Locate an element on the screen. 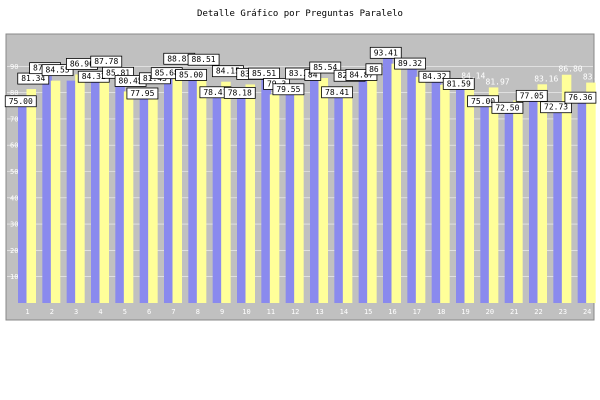 Image resolution: width=600 pixels, height=400 pixels. data-label: 84.32 is located at coordinates (434, 76).